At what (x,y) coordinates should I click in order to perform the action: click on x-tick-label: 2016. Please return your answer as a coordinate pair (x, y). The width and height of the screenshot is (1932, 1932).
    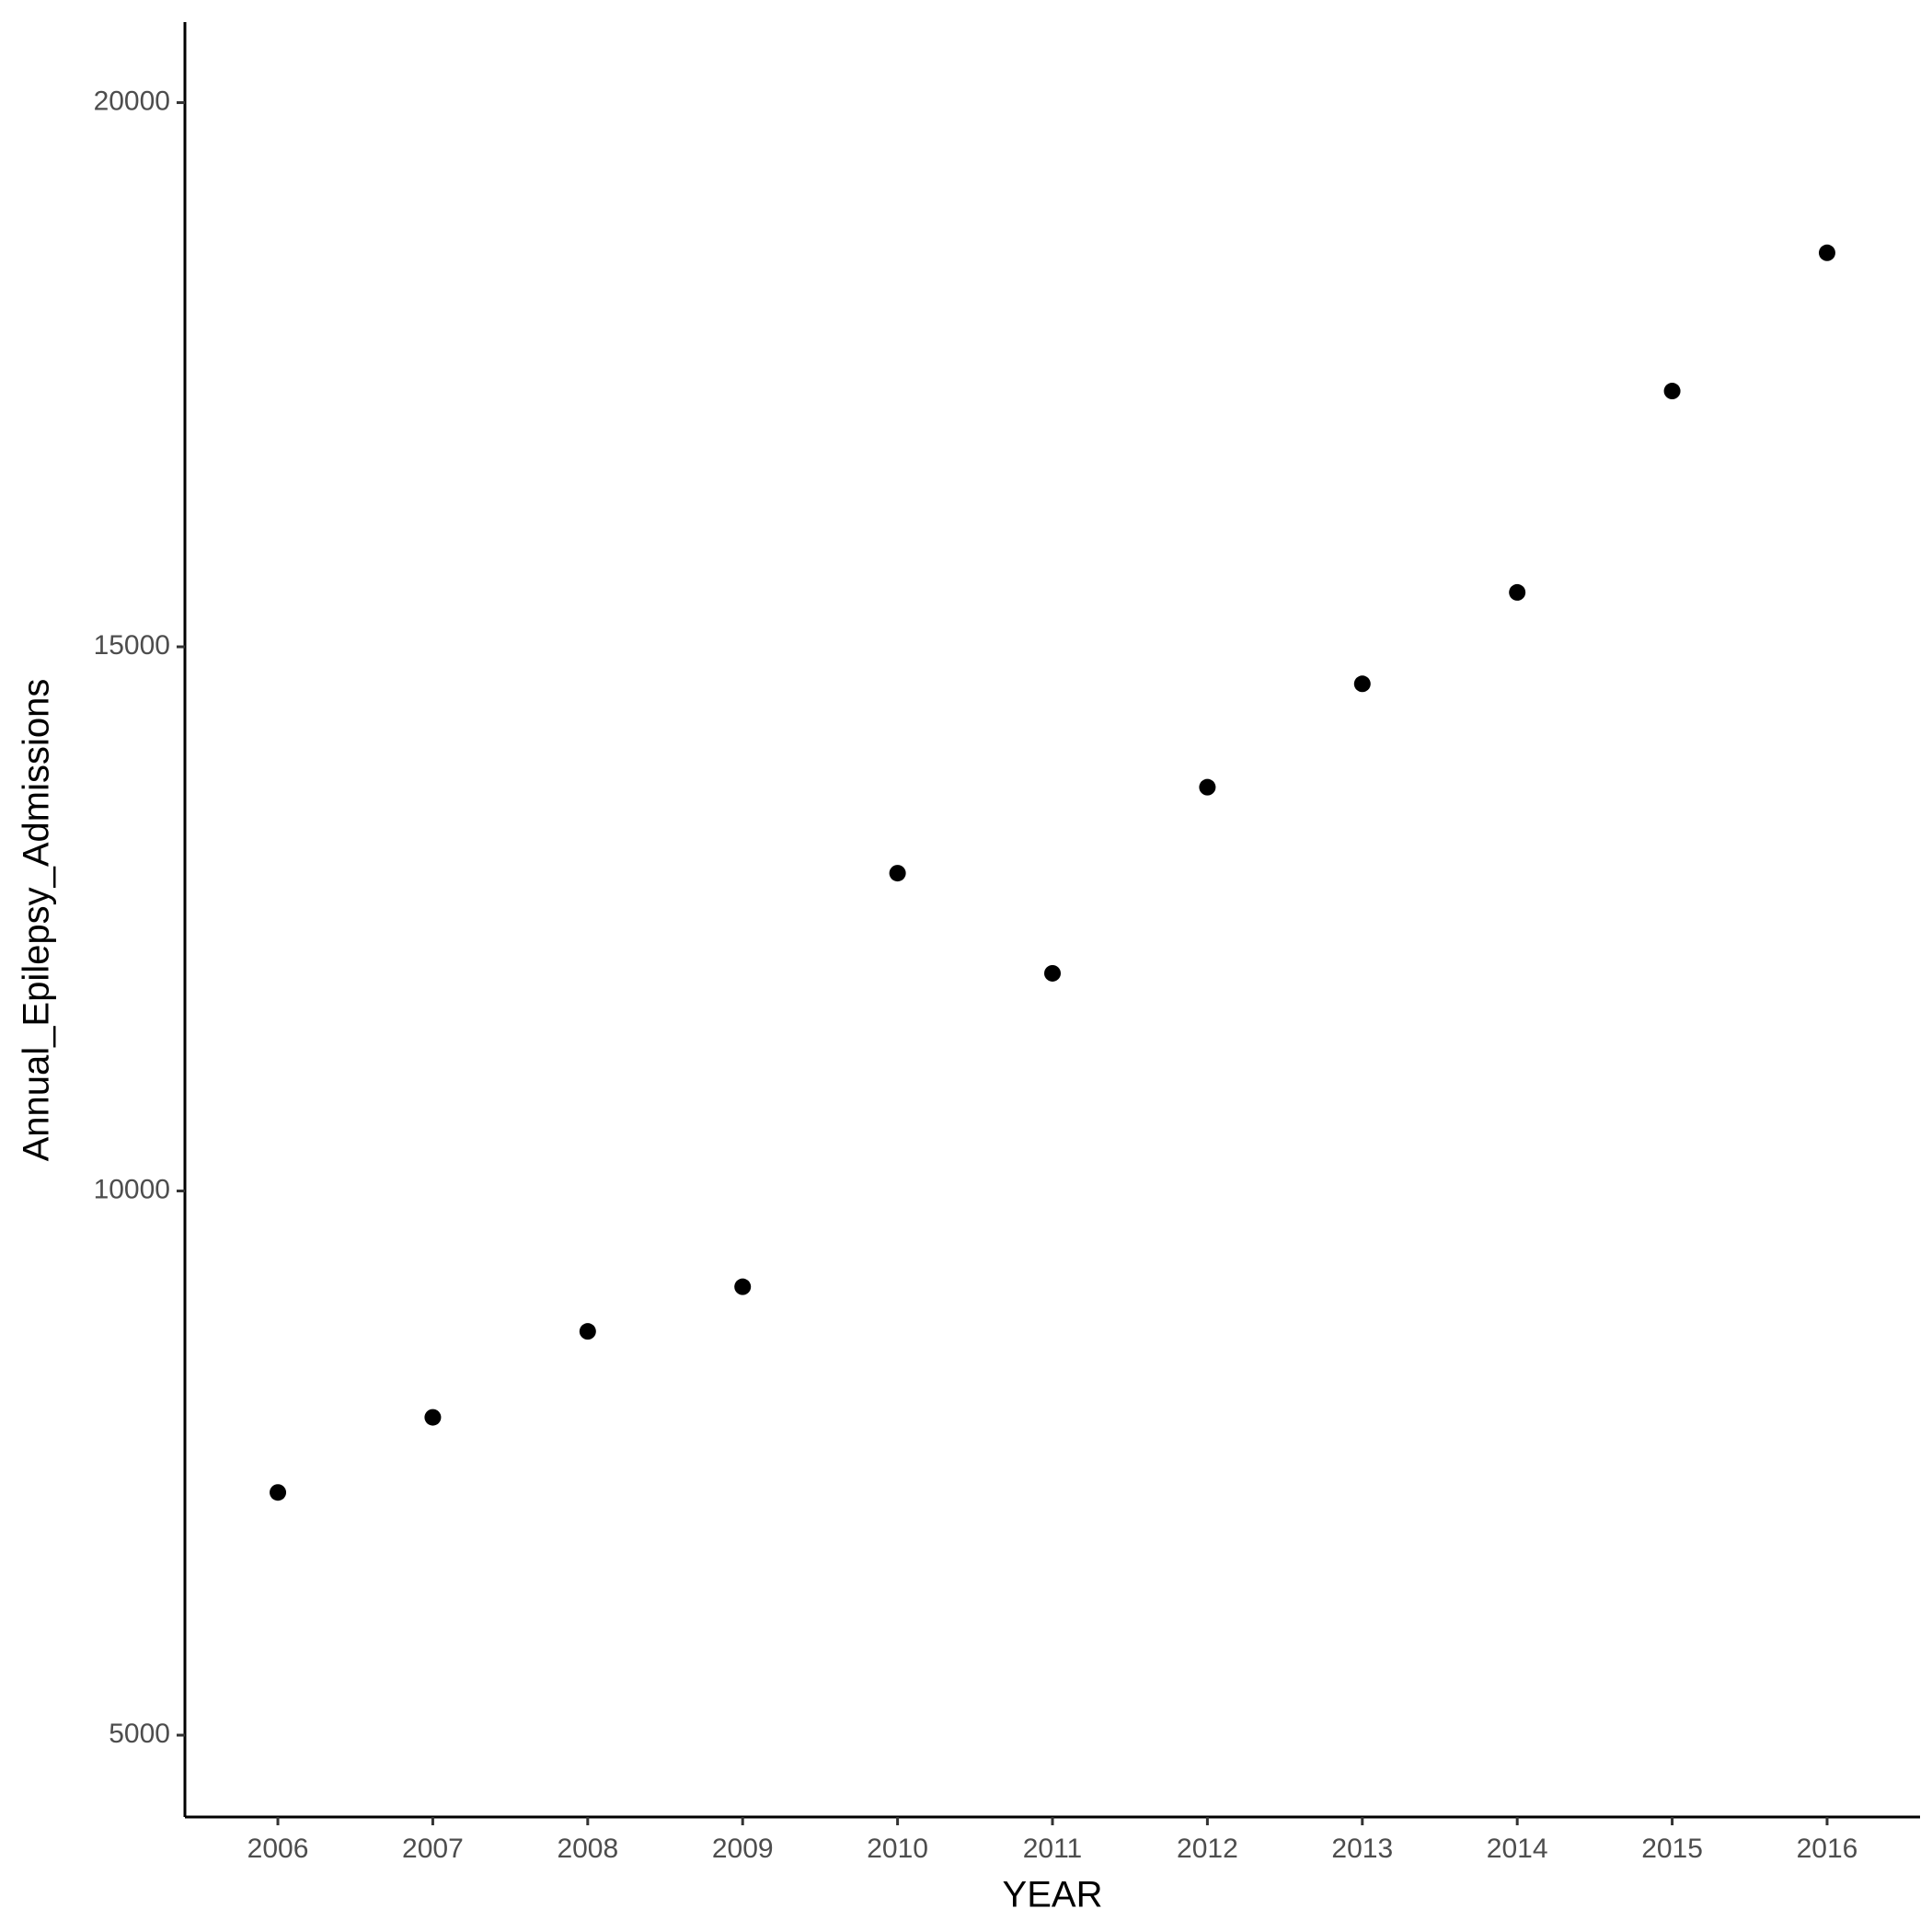
    Looking at the image, I should click on (1827, 1849).